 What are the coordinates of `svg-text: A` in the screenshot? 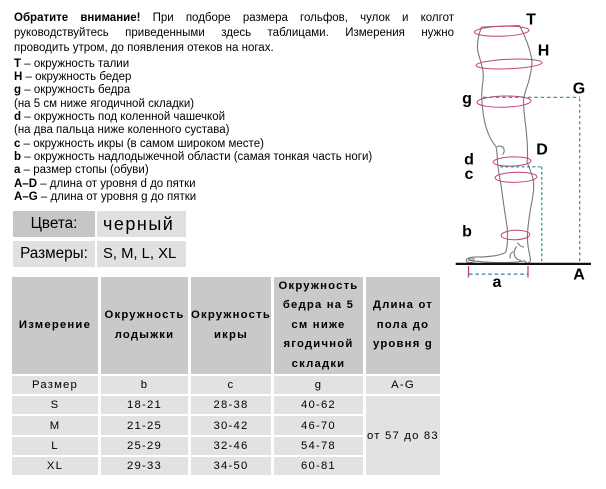 It's located at (579, 275).